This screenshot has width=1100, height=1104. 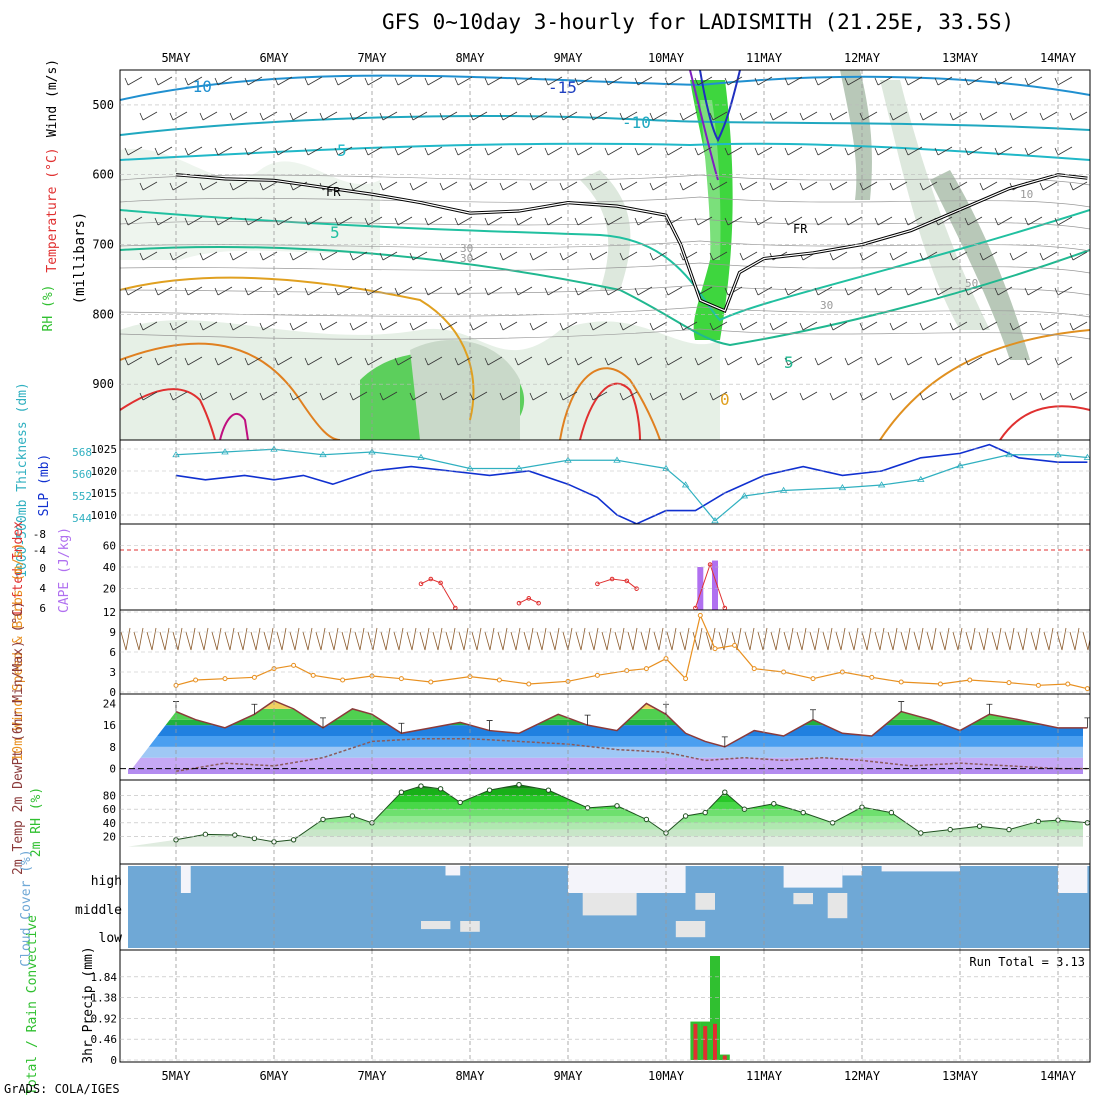 What do you see at coordinates (605, 1006) in the screenshot?
I see `panel-border-precip` at bounding box center [605, 1006].